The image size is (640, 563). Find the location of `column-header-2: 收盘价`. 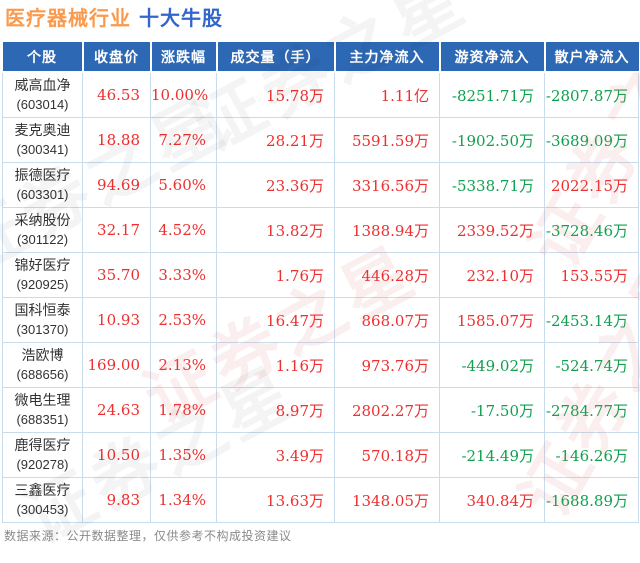

column-header-2: 收盘价 is located at coordinates (116, 56).